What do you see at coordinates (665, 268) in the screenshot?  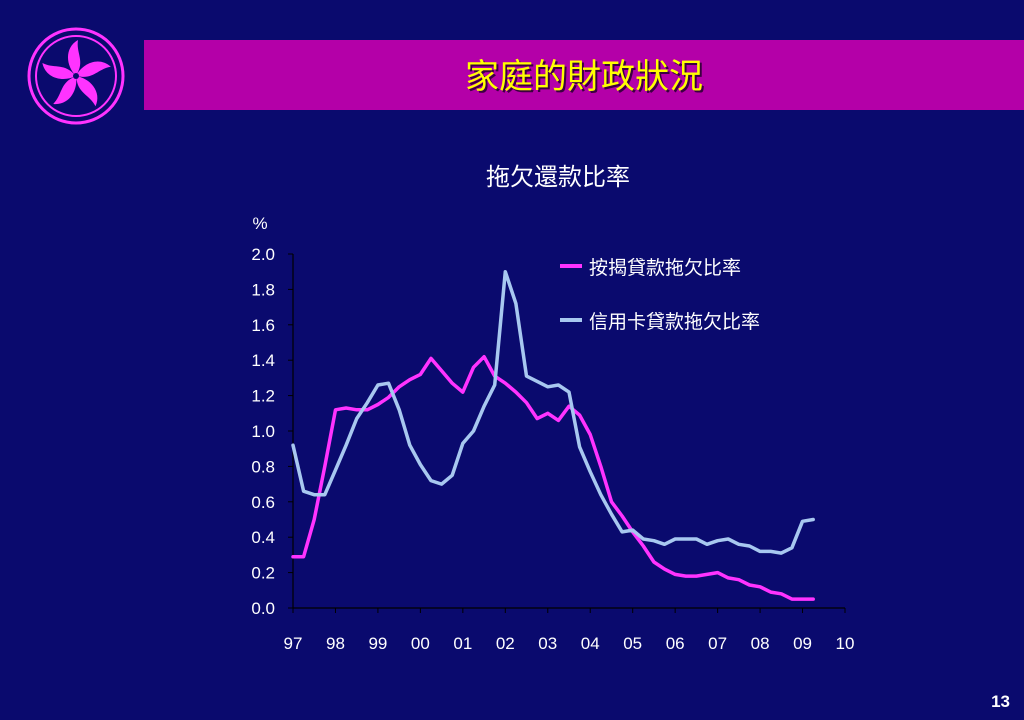 I see `legend-label-1: 按揭貸款拖欠比率` at bounding box center [665, 268].